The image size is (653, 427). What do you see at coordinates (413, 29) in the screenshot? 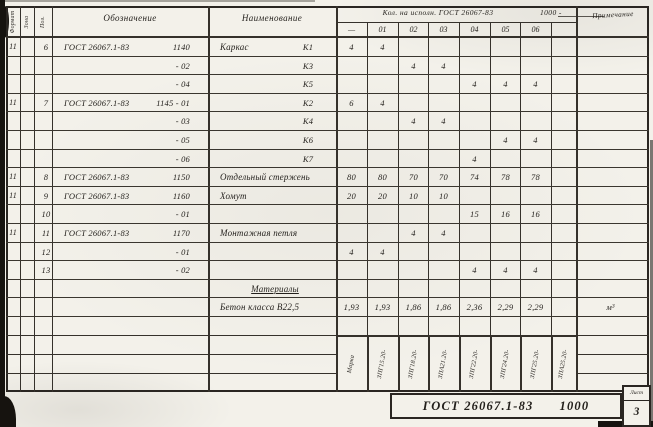
I see `exec-col-header: 02` at bounding box center [413, 29].